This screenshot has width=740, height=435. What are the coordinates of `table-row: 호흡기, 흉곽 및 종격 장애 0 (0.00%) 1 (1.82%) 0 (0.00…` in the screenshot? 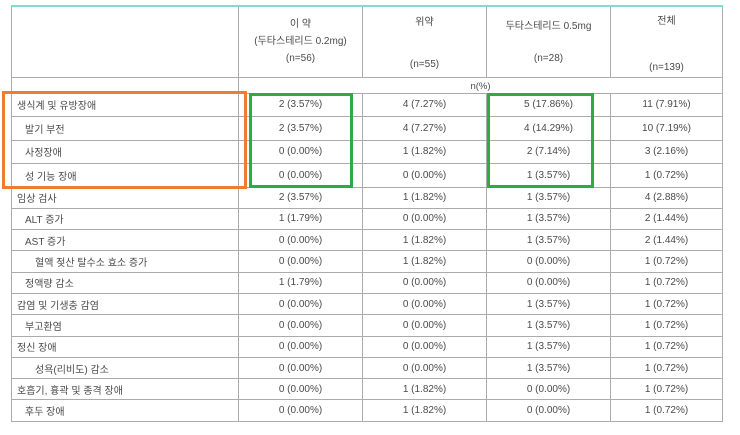 It's located at (367, 389).